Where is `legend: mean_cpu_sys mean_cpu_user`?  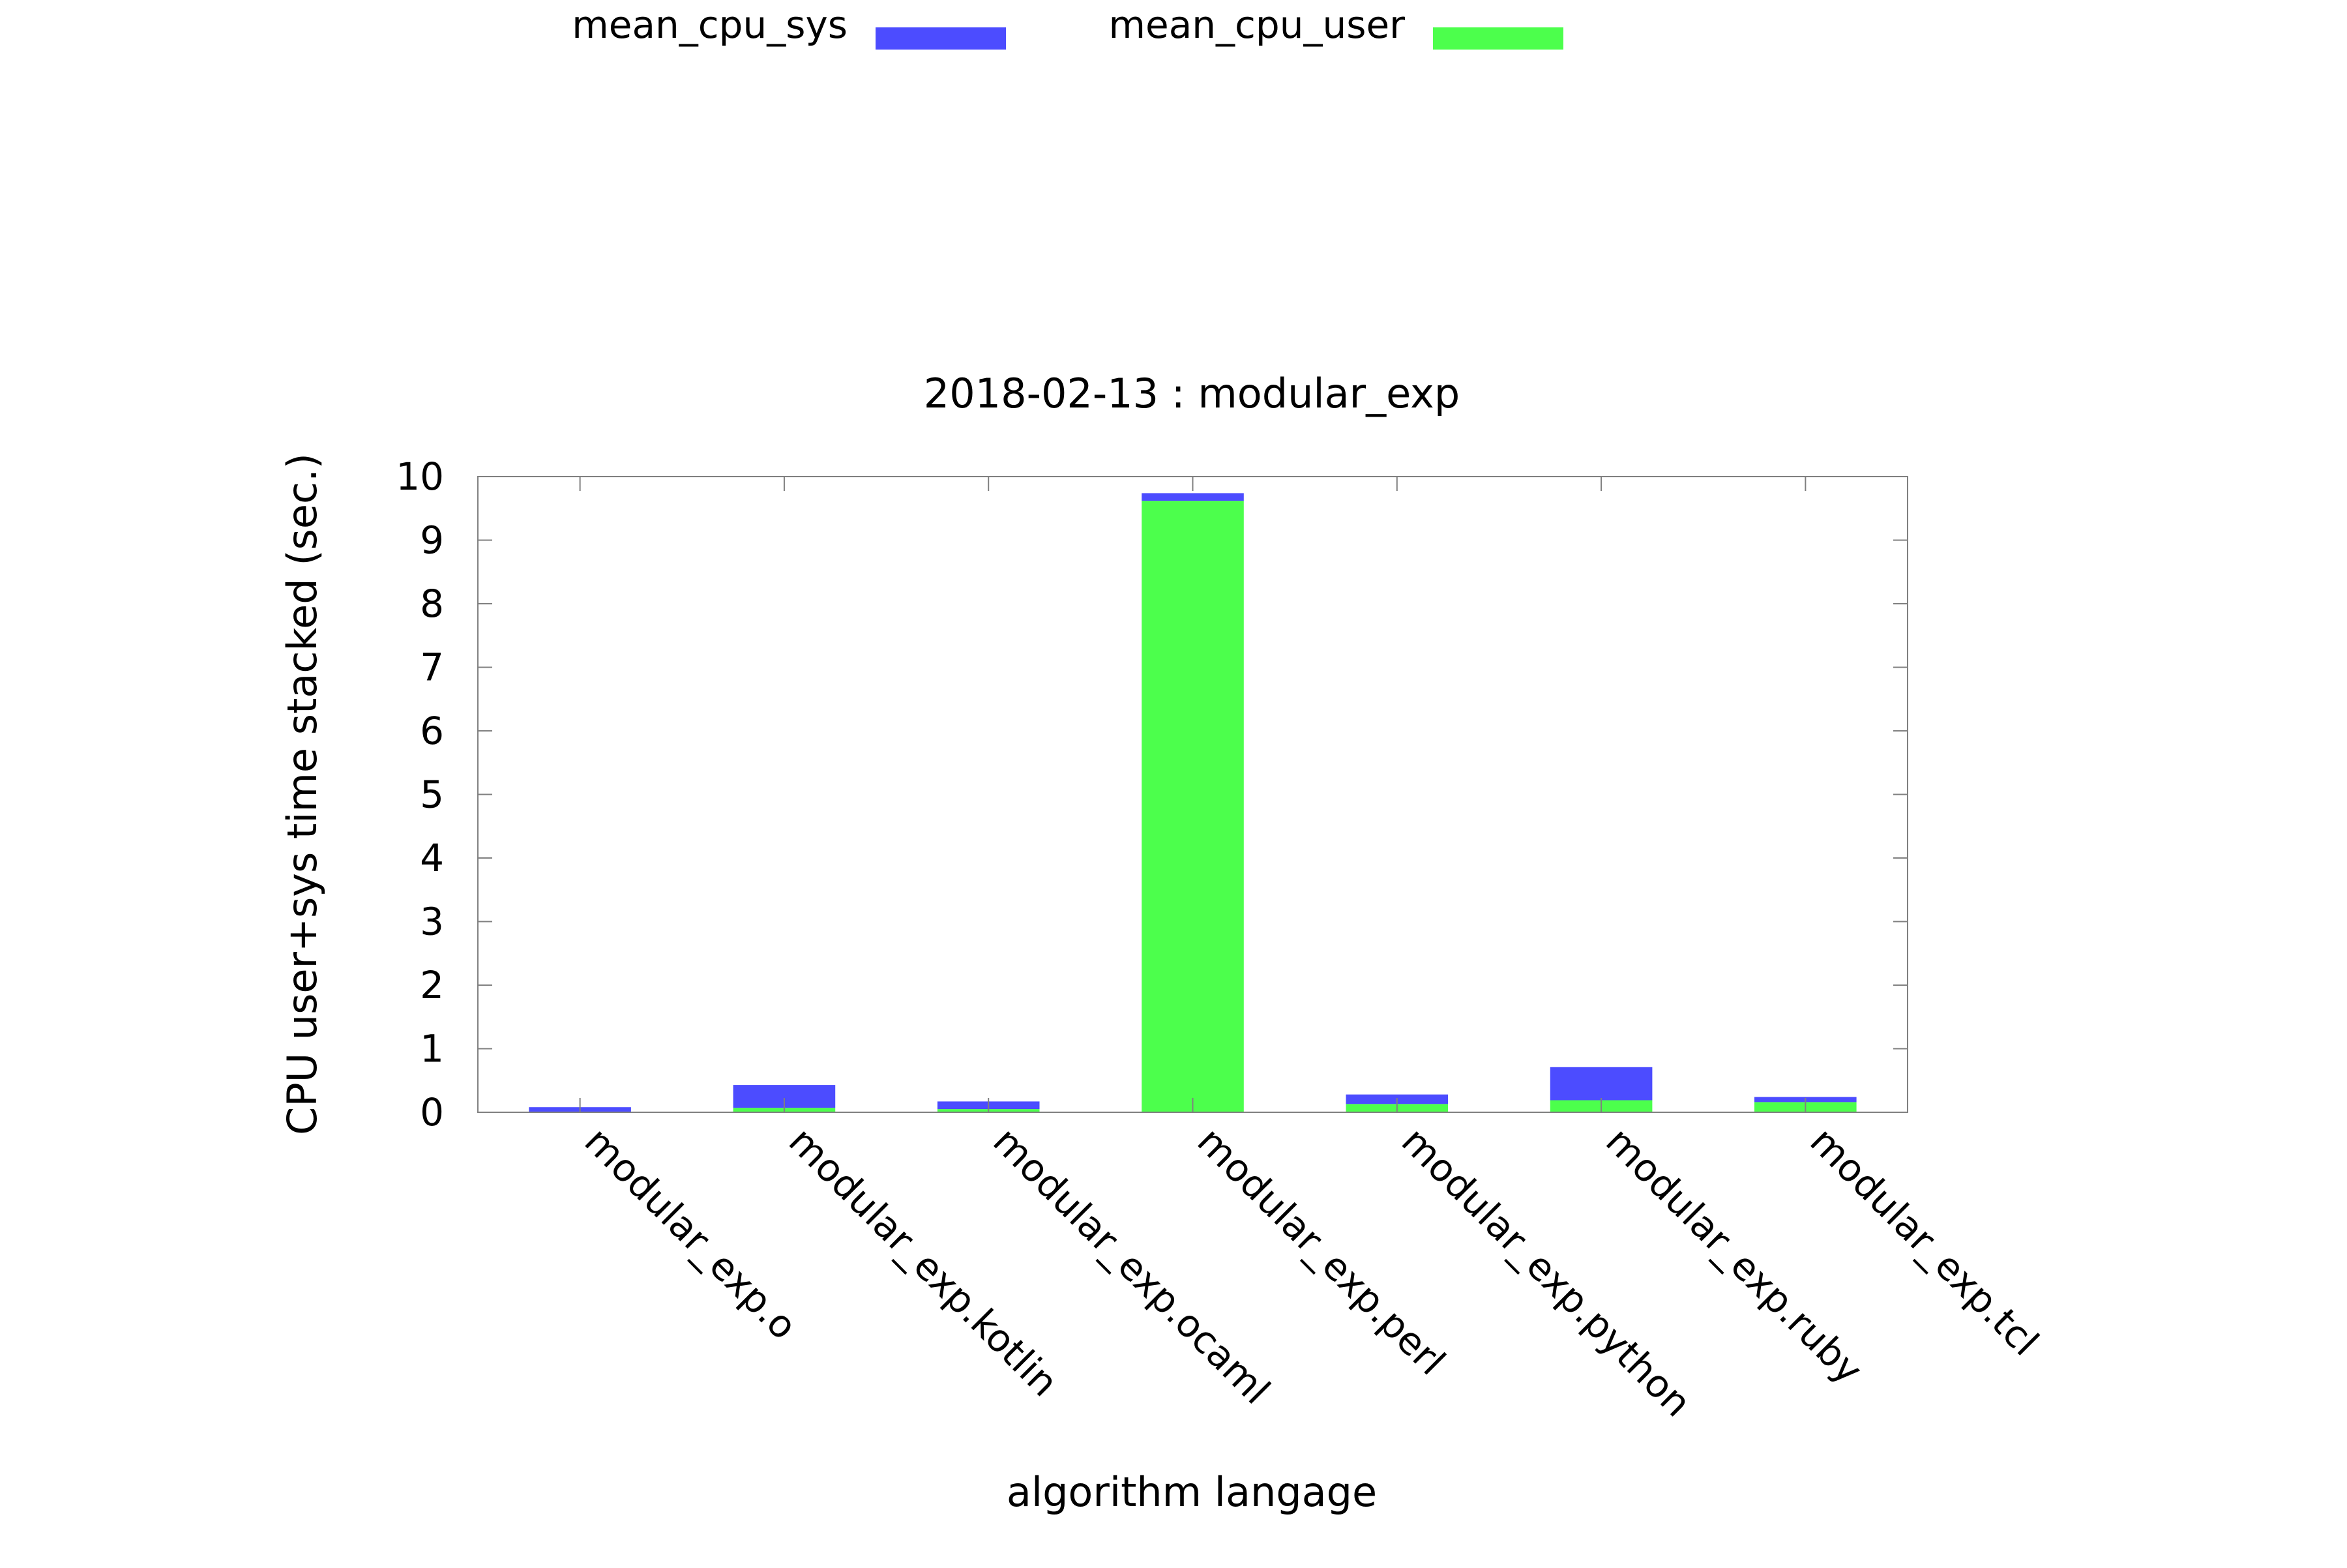 legend: mean_cpu_sys mean_cpu_user is located at coordinates (1067, 26).